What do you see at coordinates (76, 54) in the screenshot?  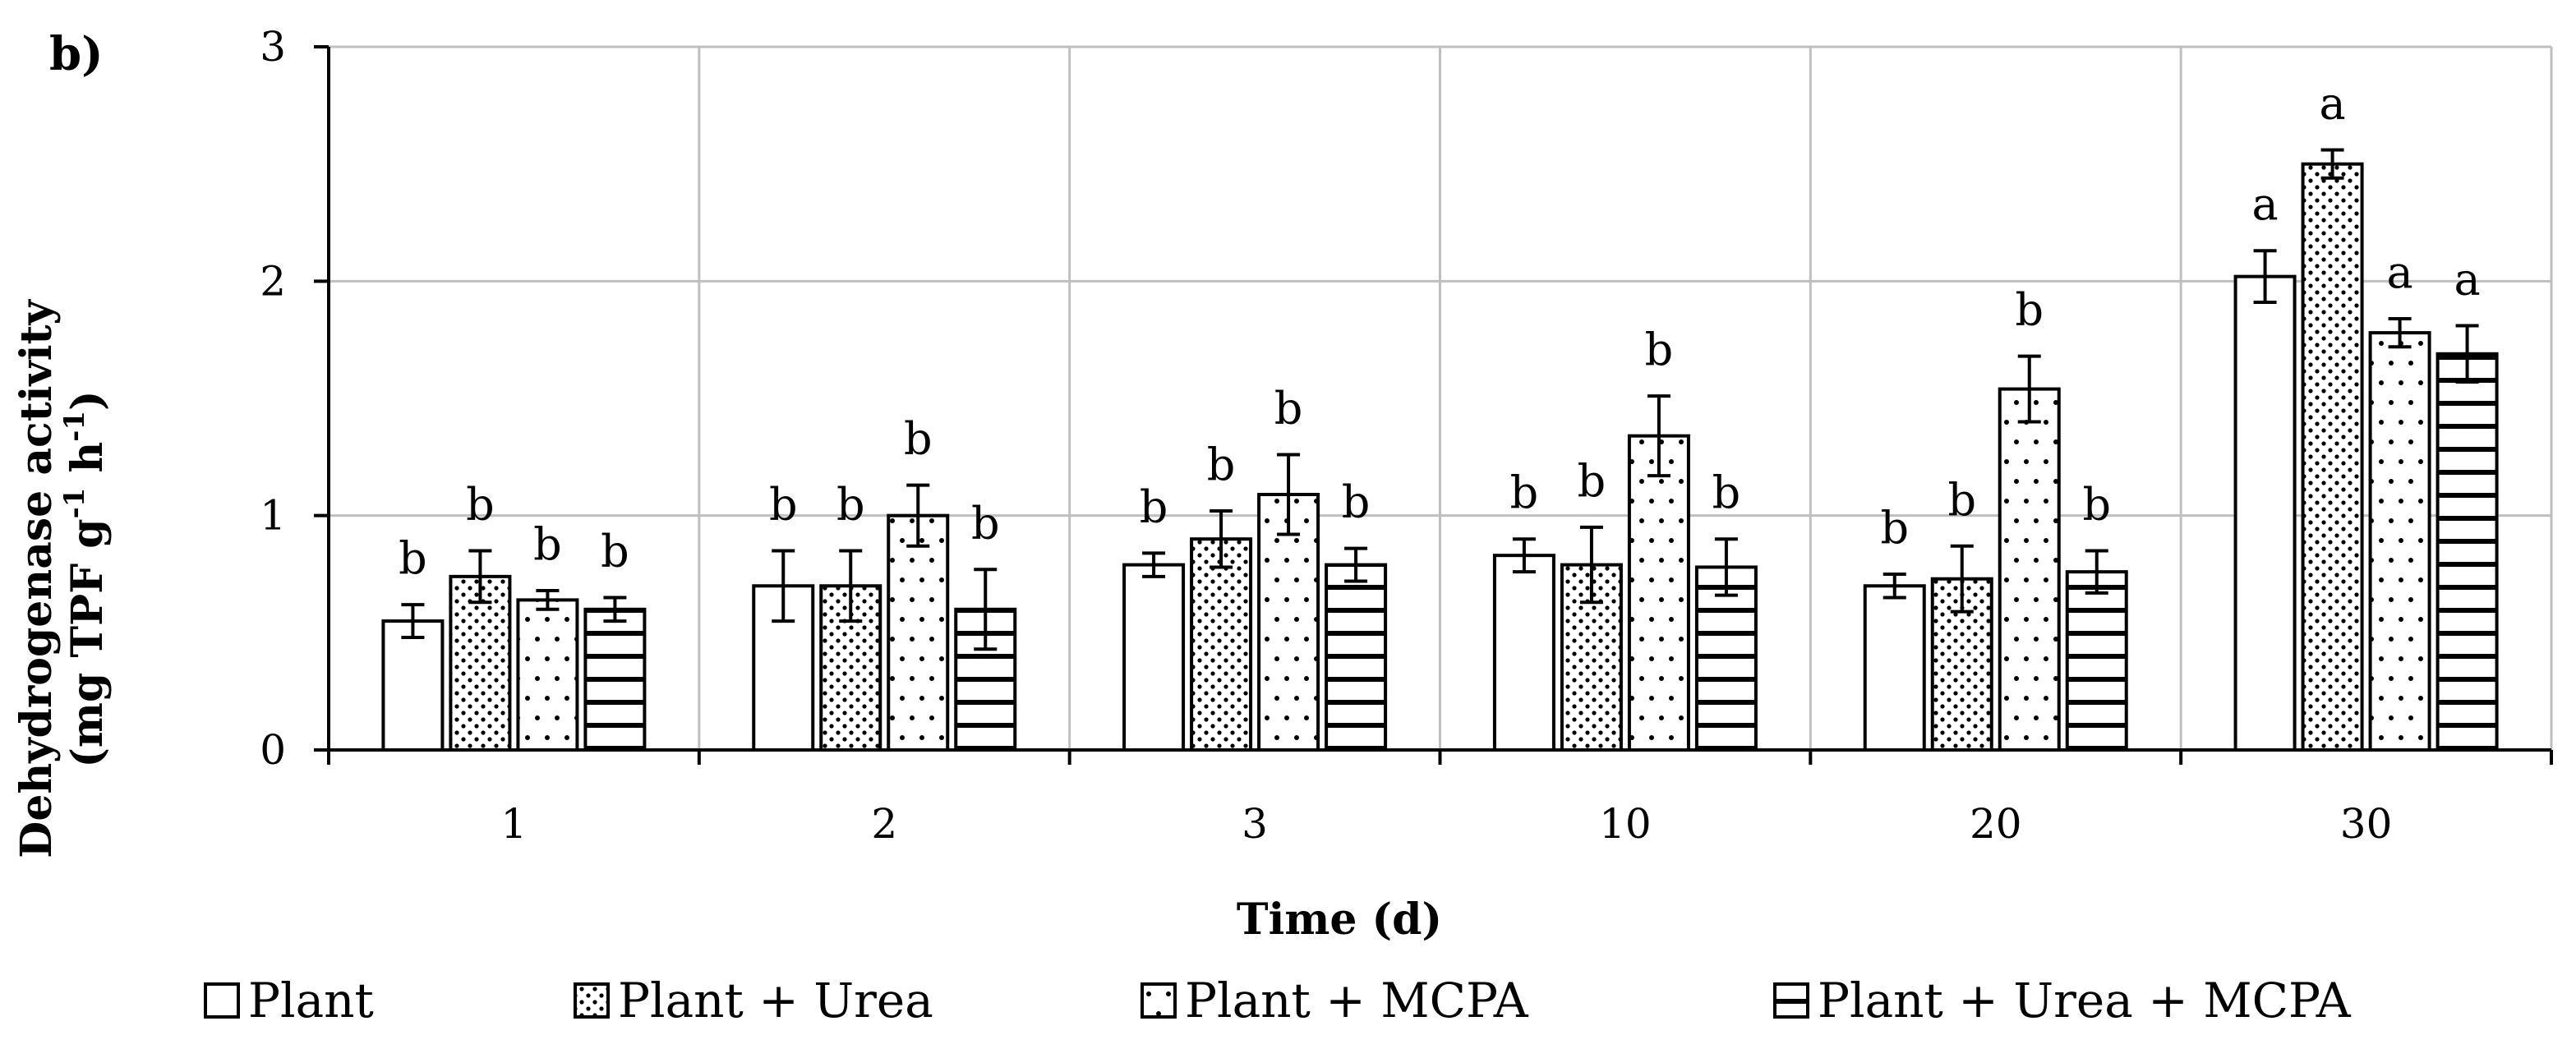 I see `panel-label: b)` at bounding box center [76, 54].